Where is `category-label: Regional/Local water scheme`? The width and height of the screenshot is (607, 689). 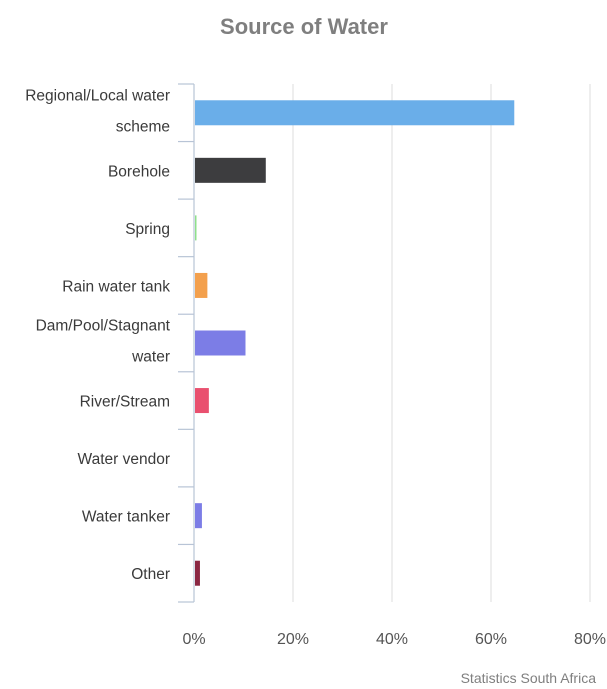
category-label: Regional/Local water scheme is located at coordinates (97, 111).